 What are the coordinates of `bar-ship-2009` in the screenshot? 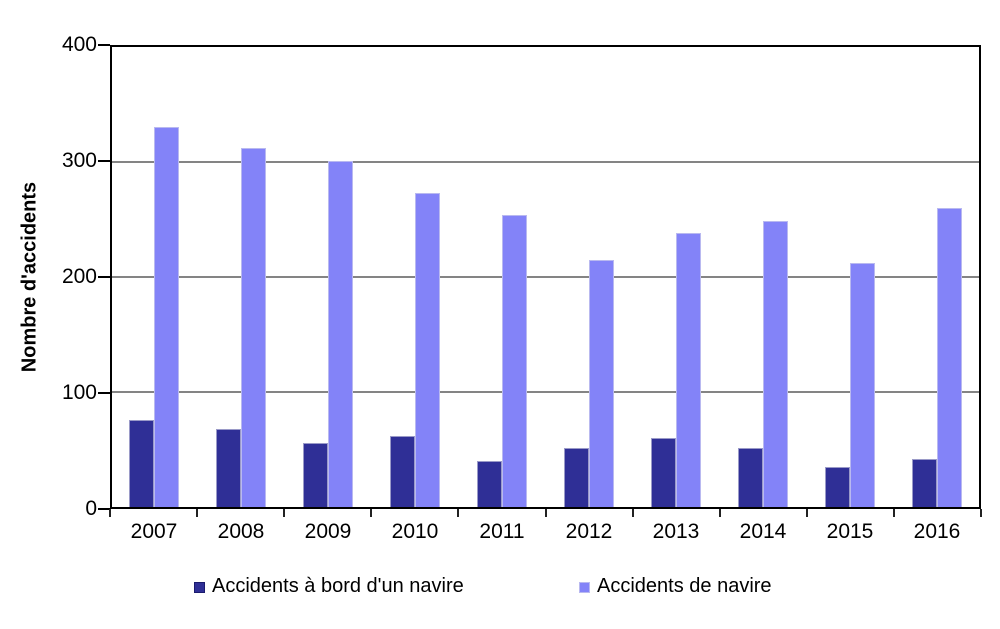 It's located at (340, 334).